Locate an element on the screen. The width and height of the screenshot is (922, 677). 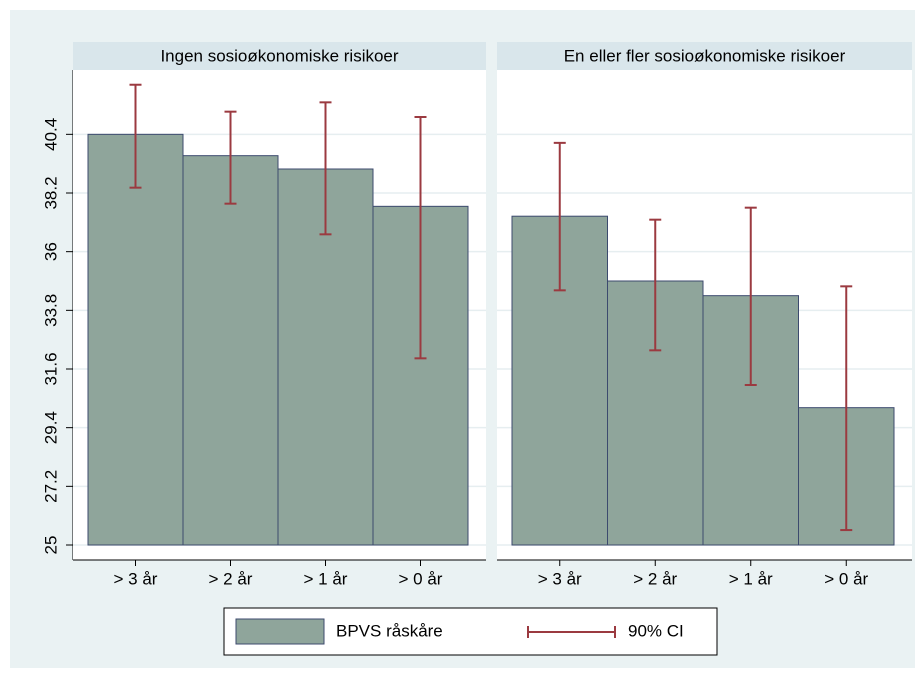
y-tick-label: 38.2 is located at coordinates (50, 192).